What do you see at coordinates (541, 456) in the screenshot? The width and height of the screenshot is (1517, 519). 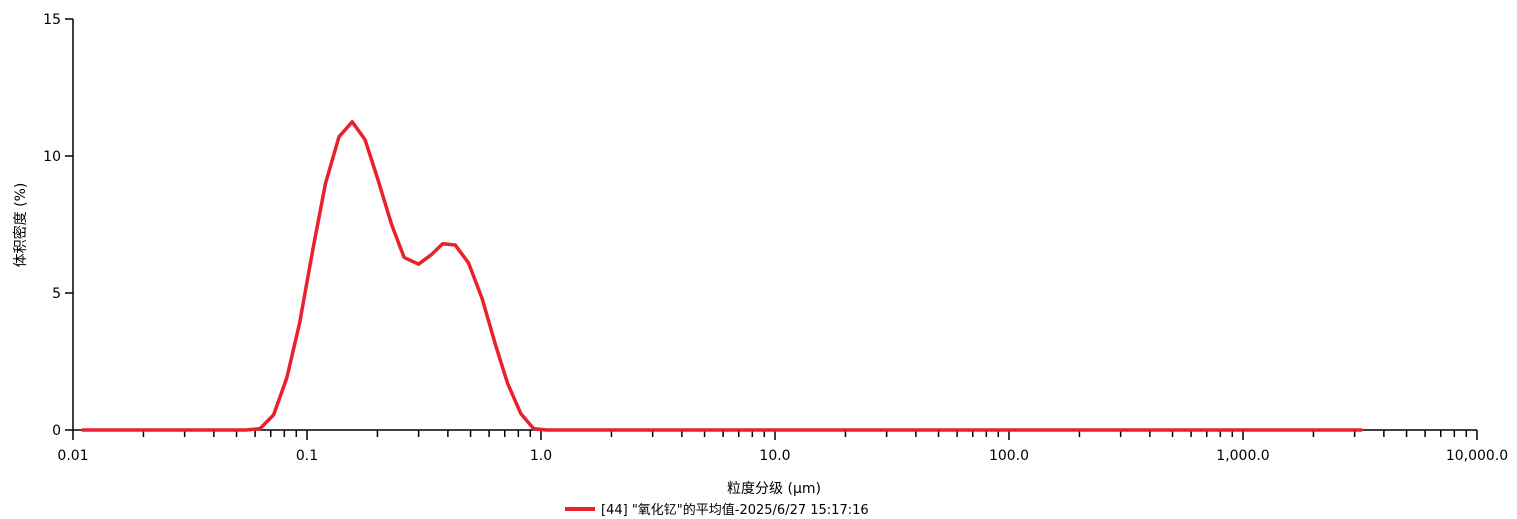 I see `x-tick-label: 1.0` at bounding box center [541, 456].